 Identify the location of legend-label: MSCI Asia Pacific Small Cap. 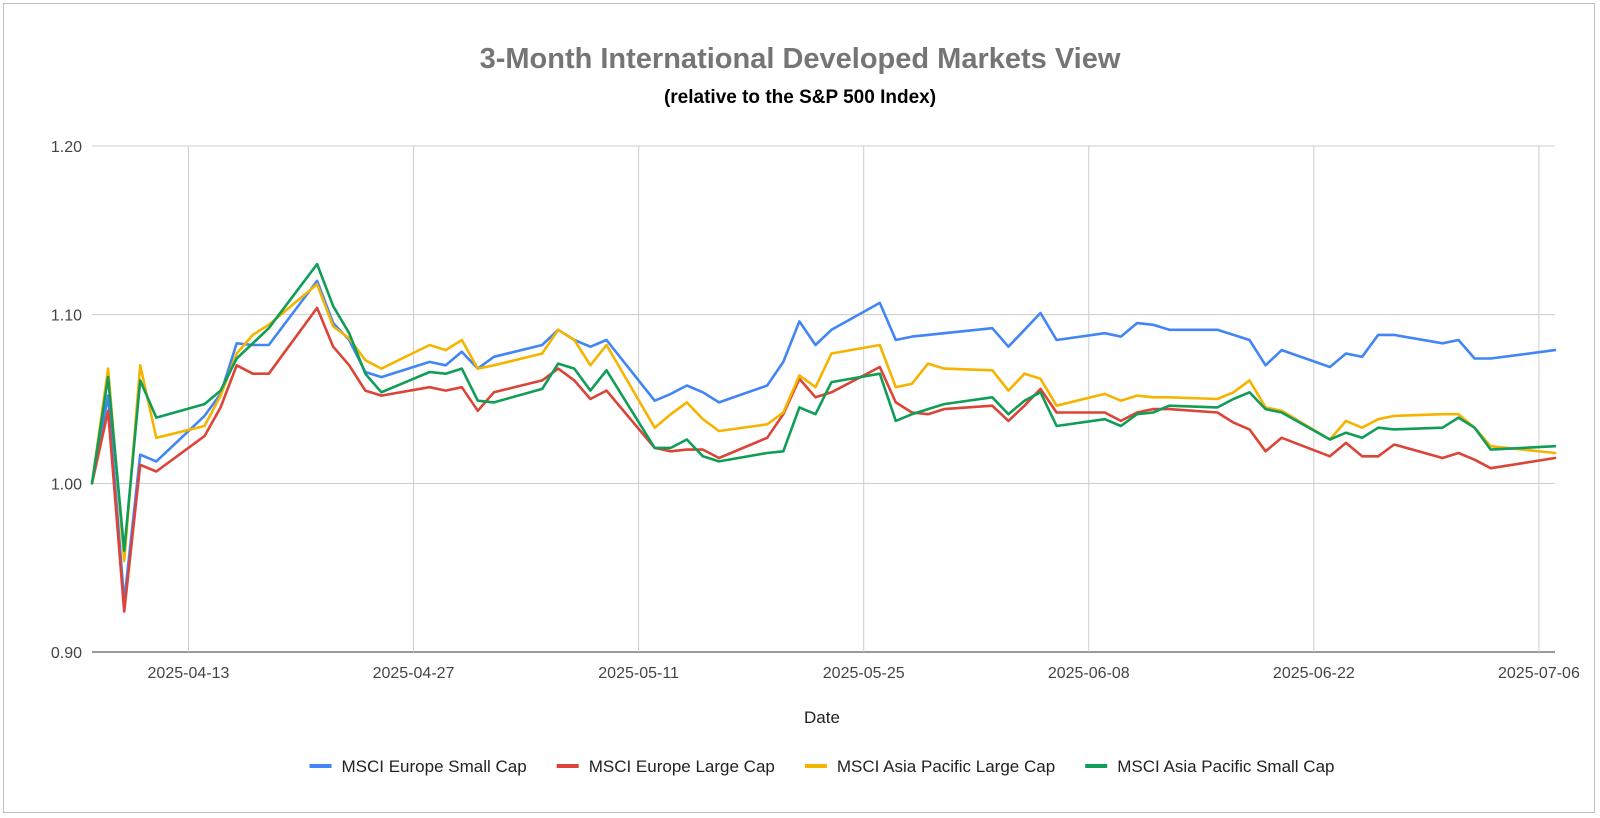
(1225, 766).